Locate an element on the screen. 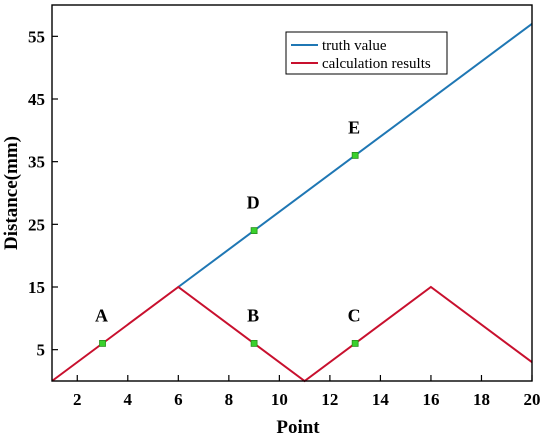 This screenshot has width=550, height=439. x-tick-label-10: 10 is located at coordinates (279, 399).